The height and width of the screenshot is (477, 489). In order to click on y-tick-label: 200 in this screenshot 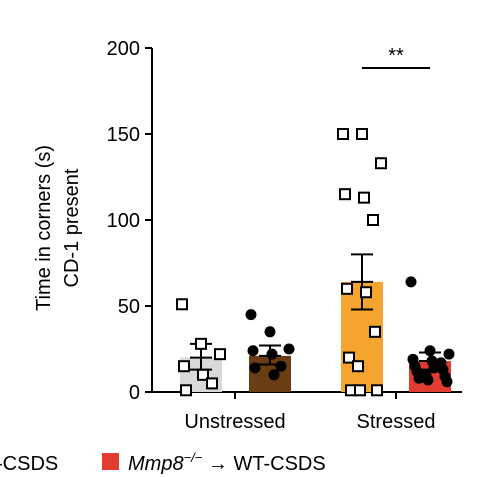, I will do `click(123, 49)`.